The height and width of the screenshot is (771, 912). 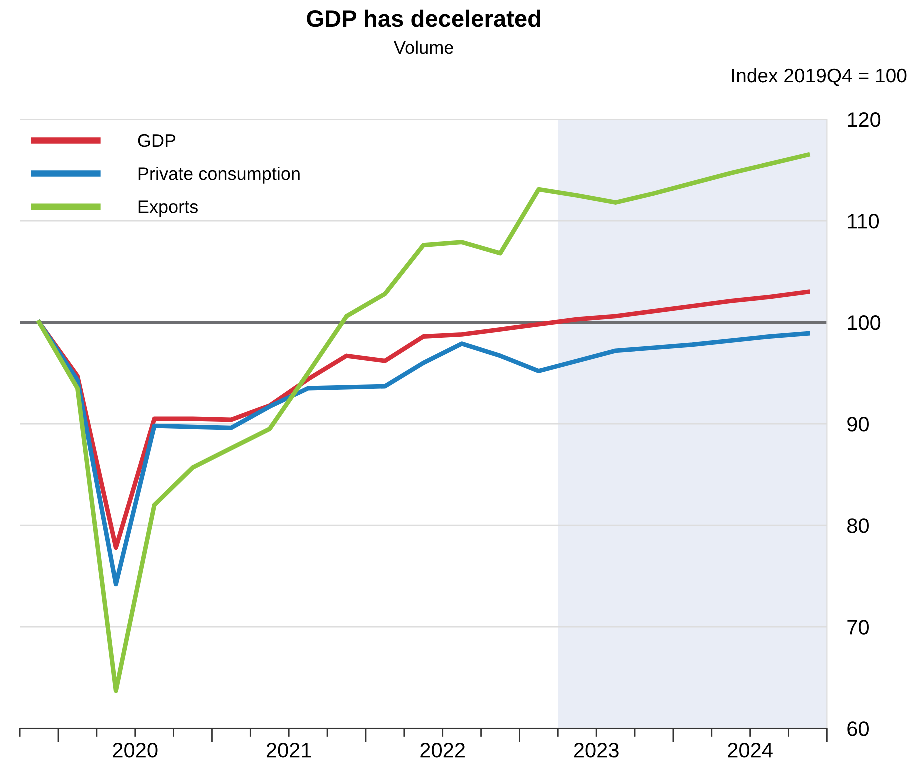 What do you see at coordinates (819, 77) in the screenshot?
I see `y-axis-title: Index 2019Q4 = 100` at bounding box center [819, 77].